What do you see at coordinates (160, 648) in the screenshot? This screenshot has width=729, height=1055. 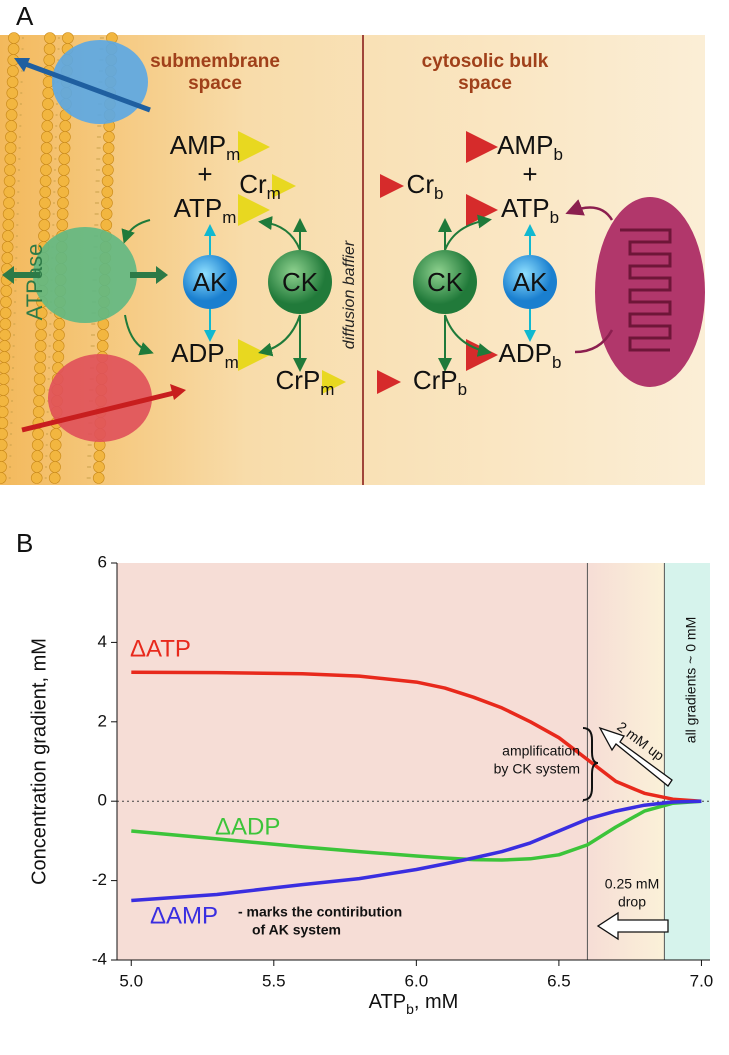 I see `series-label: ΔATP` at bounding box center [160, 648].